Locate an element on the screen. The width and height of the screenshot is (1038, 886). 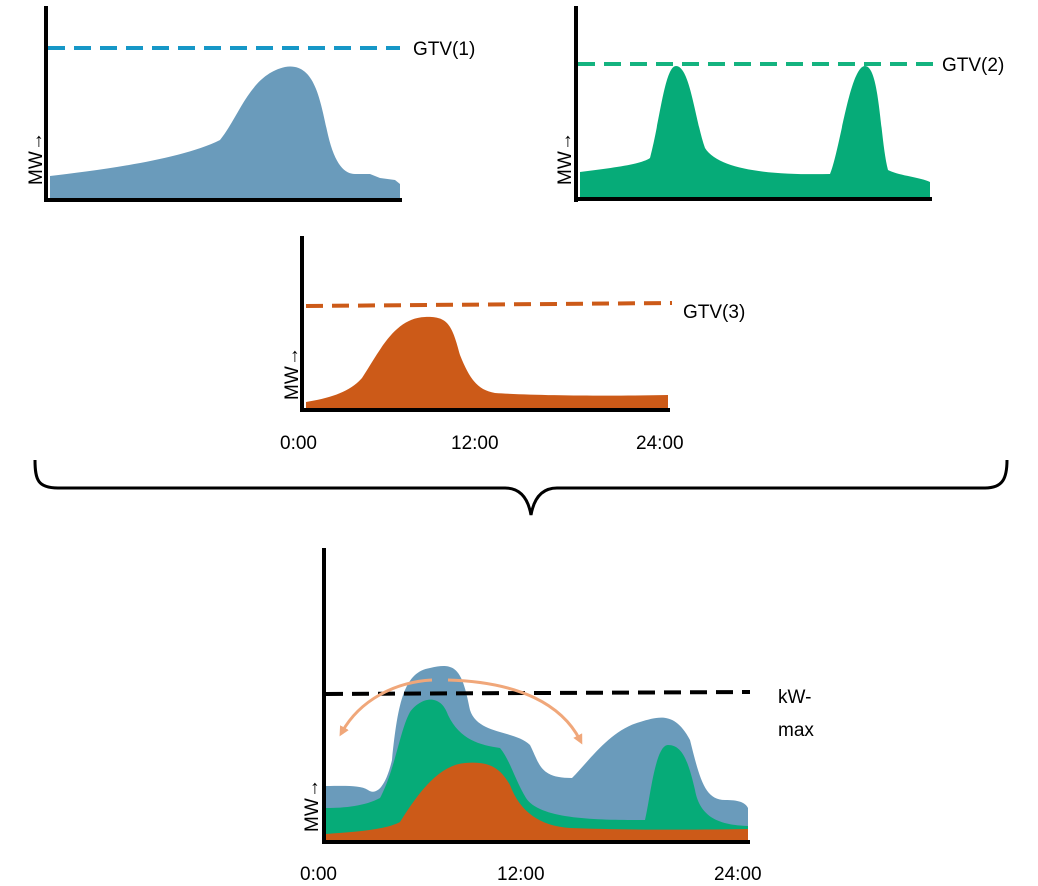
gtv1-y-axis-label: MW is located at coordinates (36, 168).